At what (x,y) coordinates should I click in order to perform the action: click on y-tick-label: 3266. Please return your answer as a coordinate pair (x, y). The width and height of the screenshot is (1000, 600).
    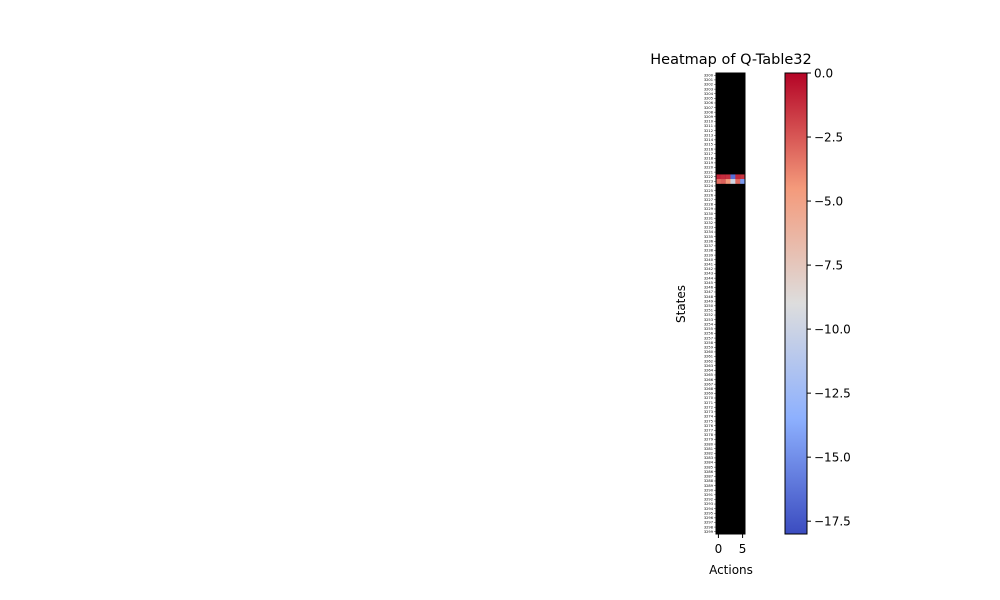
    Looking at the image, I should click on (709, 380).